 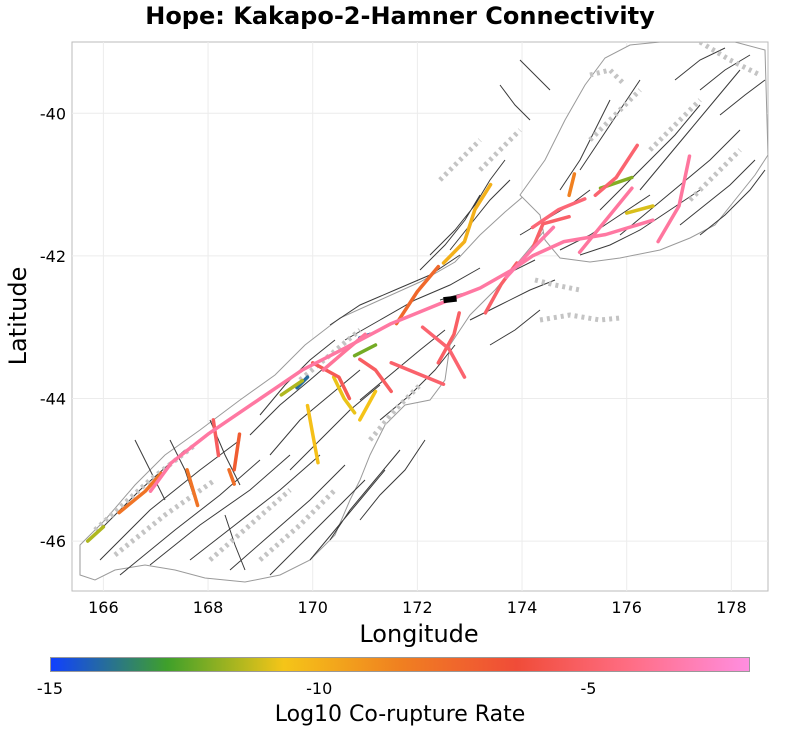 What do you see at coordinates (400, 664) in the screenshot?
I see `colorbar` at bounding box center [400, 664].